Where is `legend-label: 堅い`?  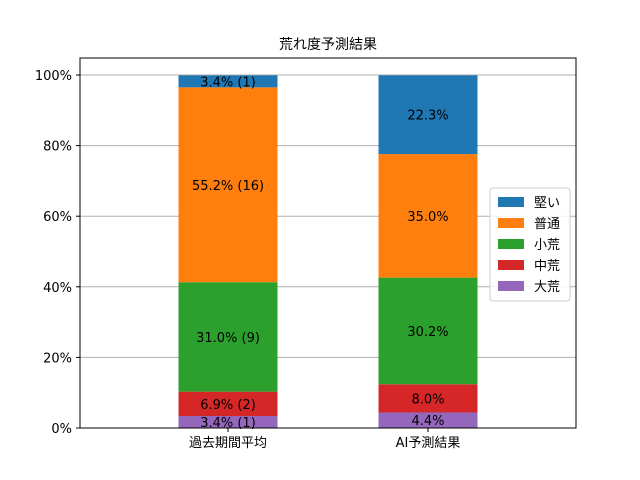 legend-label: 堅い is located at coordinates (547, 203).